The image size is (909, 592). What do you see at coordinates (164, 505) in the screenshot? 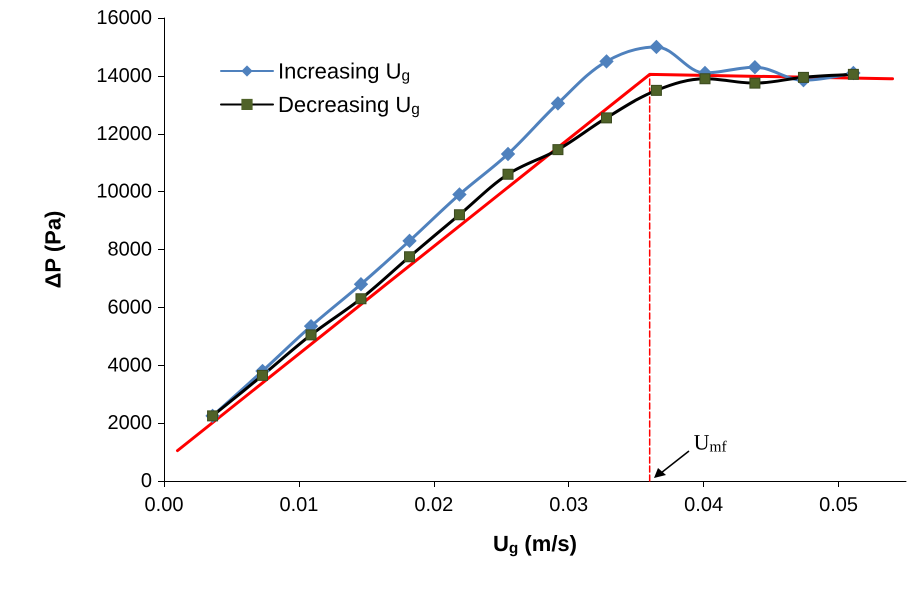
I see `x-tick-label: 0.00` at bounding box center [164, 505].